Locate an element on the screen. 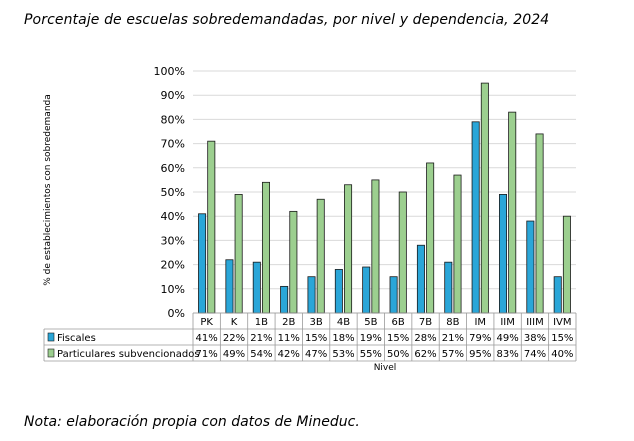  y-tick-label: 40% is located at coordinates (173, 216).